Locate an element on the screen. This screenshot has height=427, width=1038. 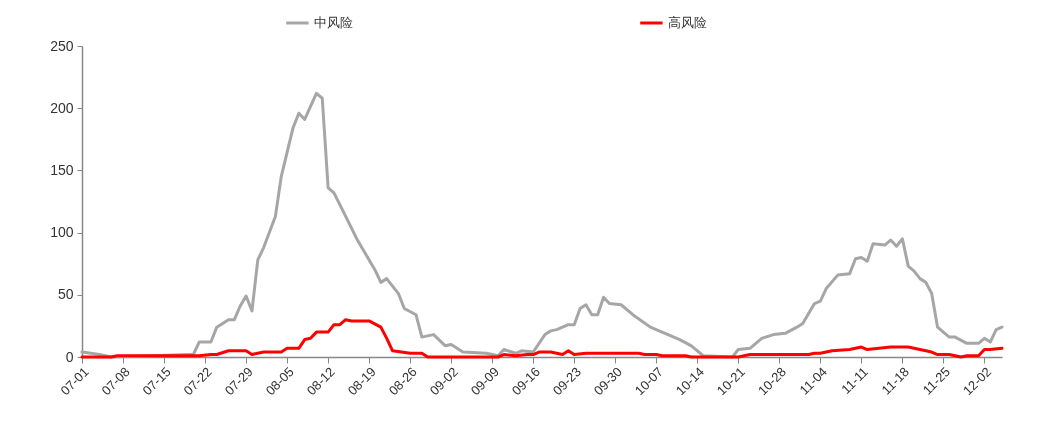
y-tick-label: 200 is located at coordinates (62, 107).